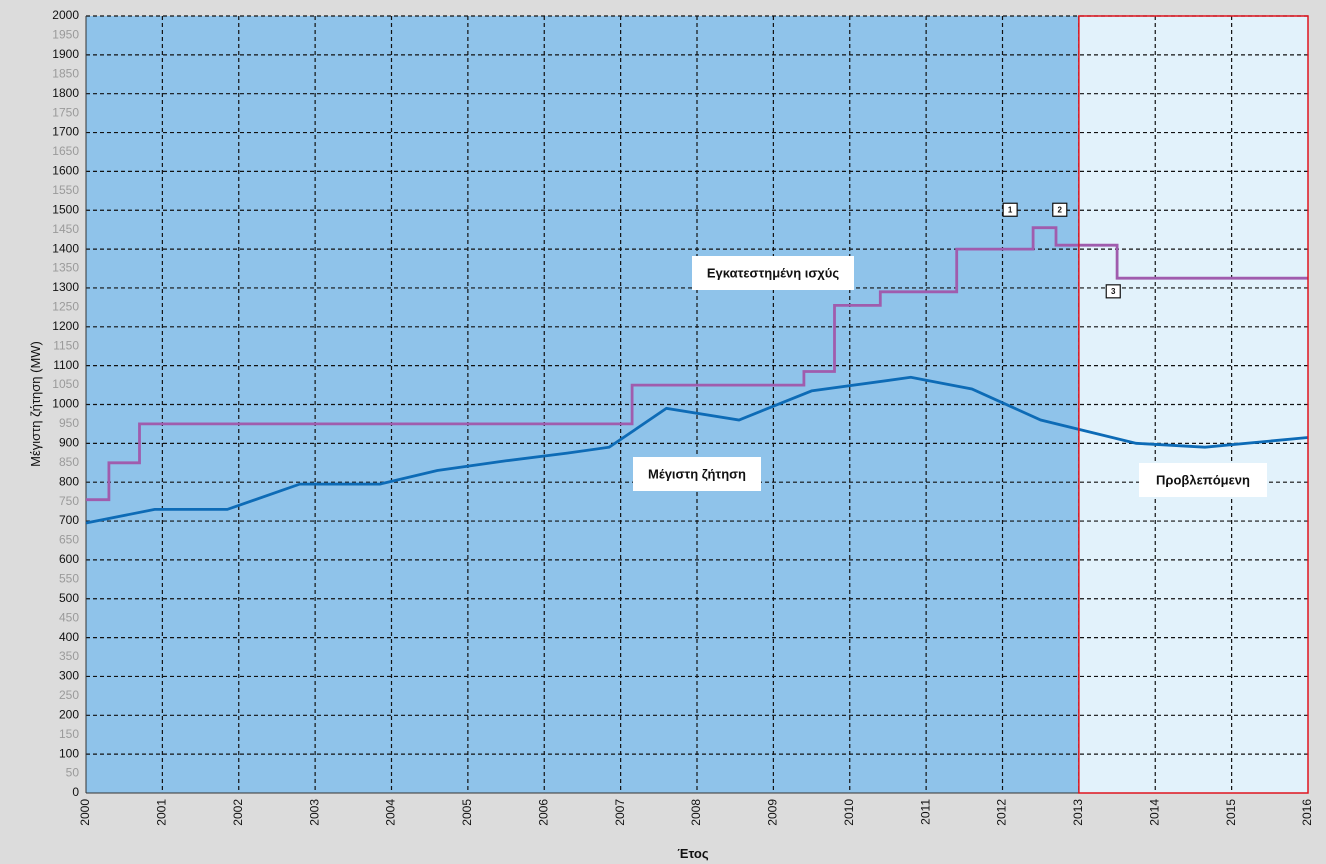  I want to click on forecast-label: Προβλεπόμενη, so click(1203, 480).